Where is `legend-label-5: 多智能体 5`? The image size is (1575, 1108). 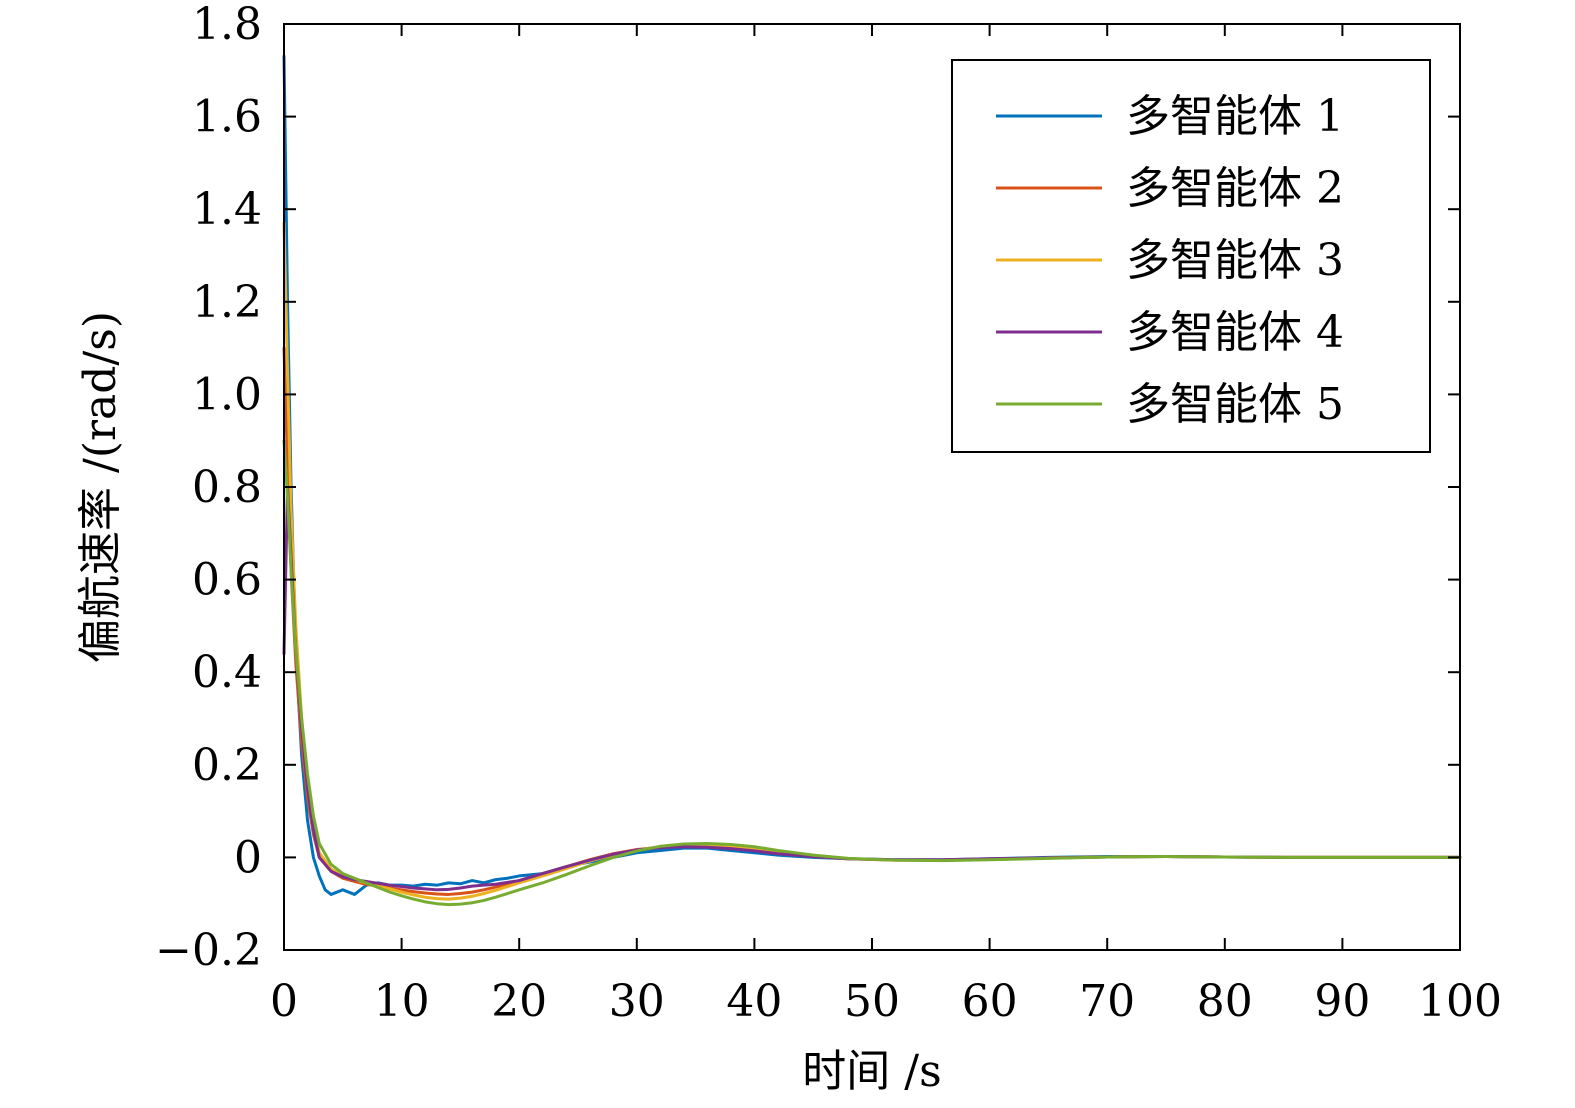 legend-label-5: 多智能体 5 is located at coordinates (1235, 404).